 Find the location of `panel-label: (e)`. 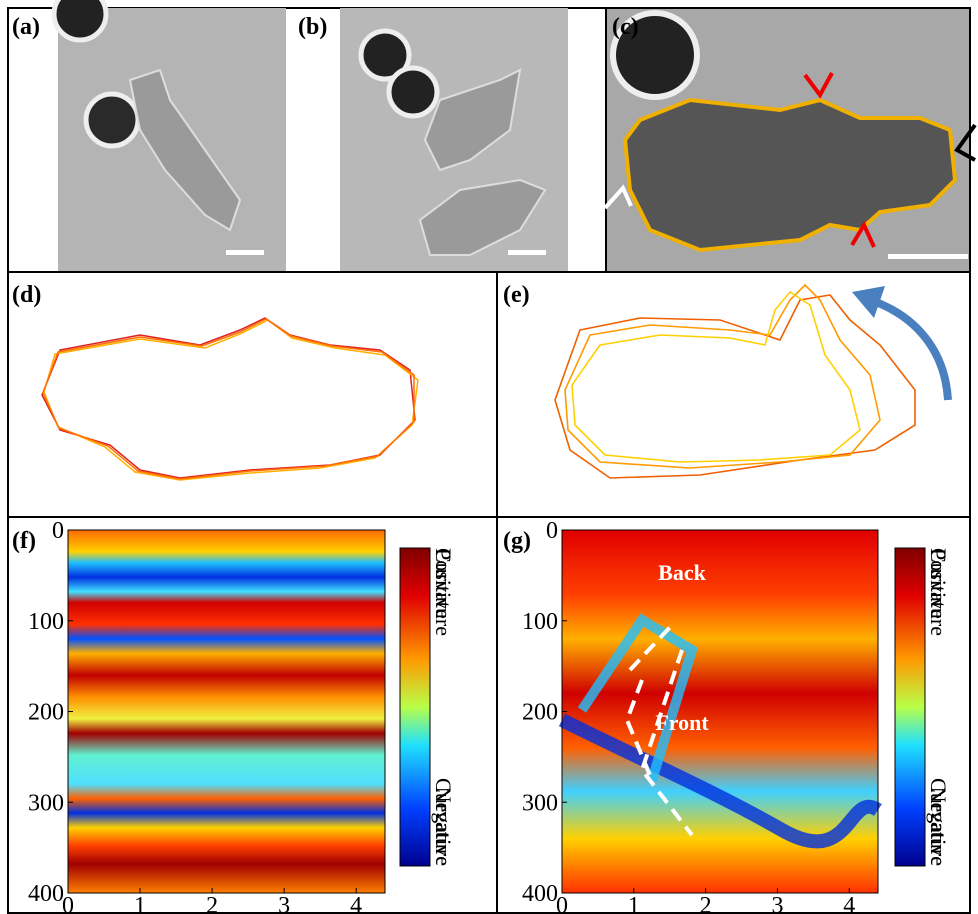

panel-label: (e) is located at coordinates (516, 295).